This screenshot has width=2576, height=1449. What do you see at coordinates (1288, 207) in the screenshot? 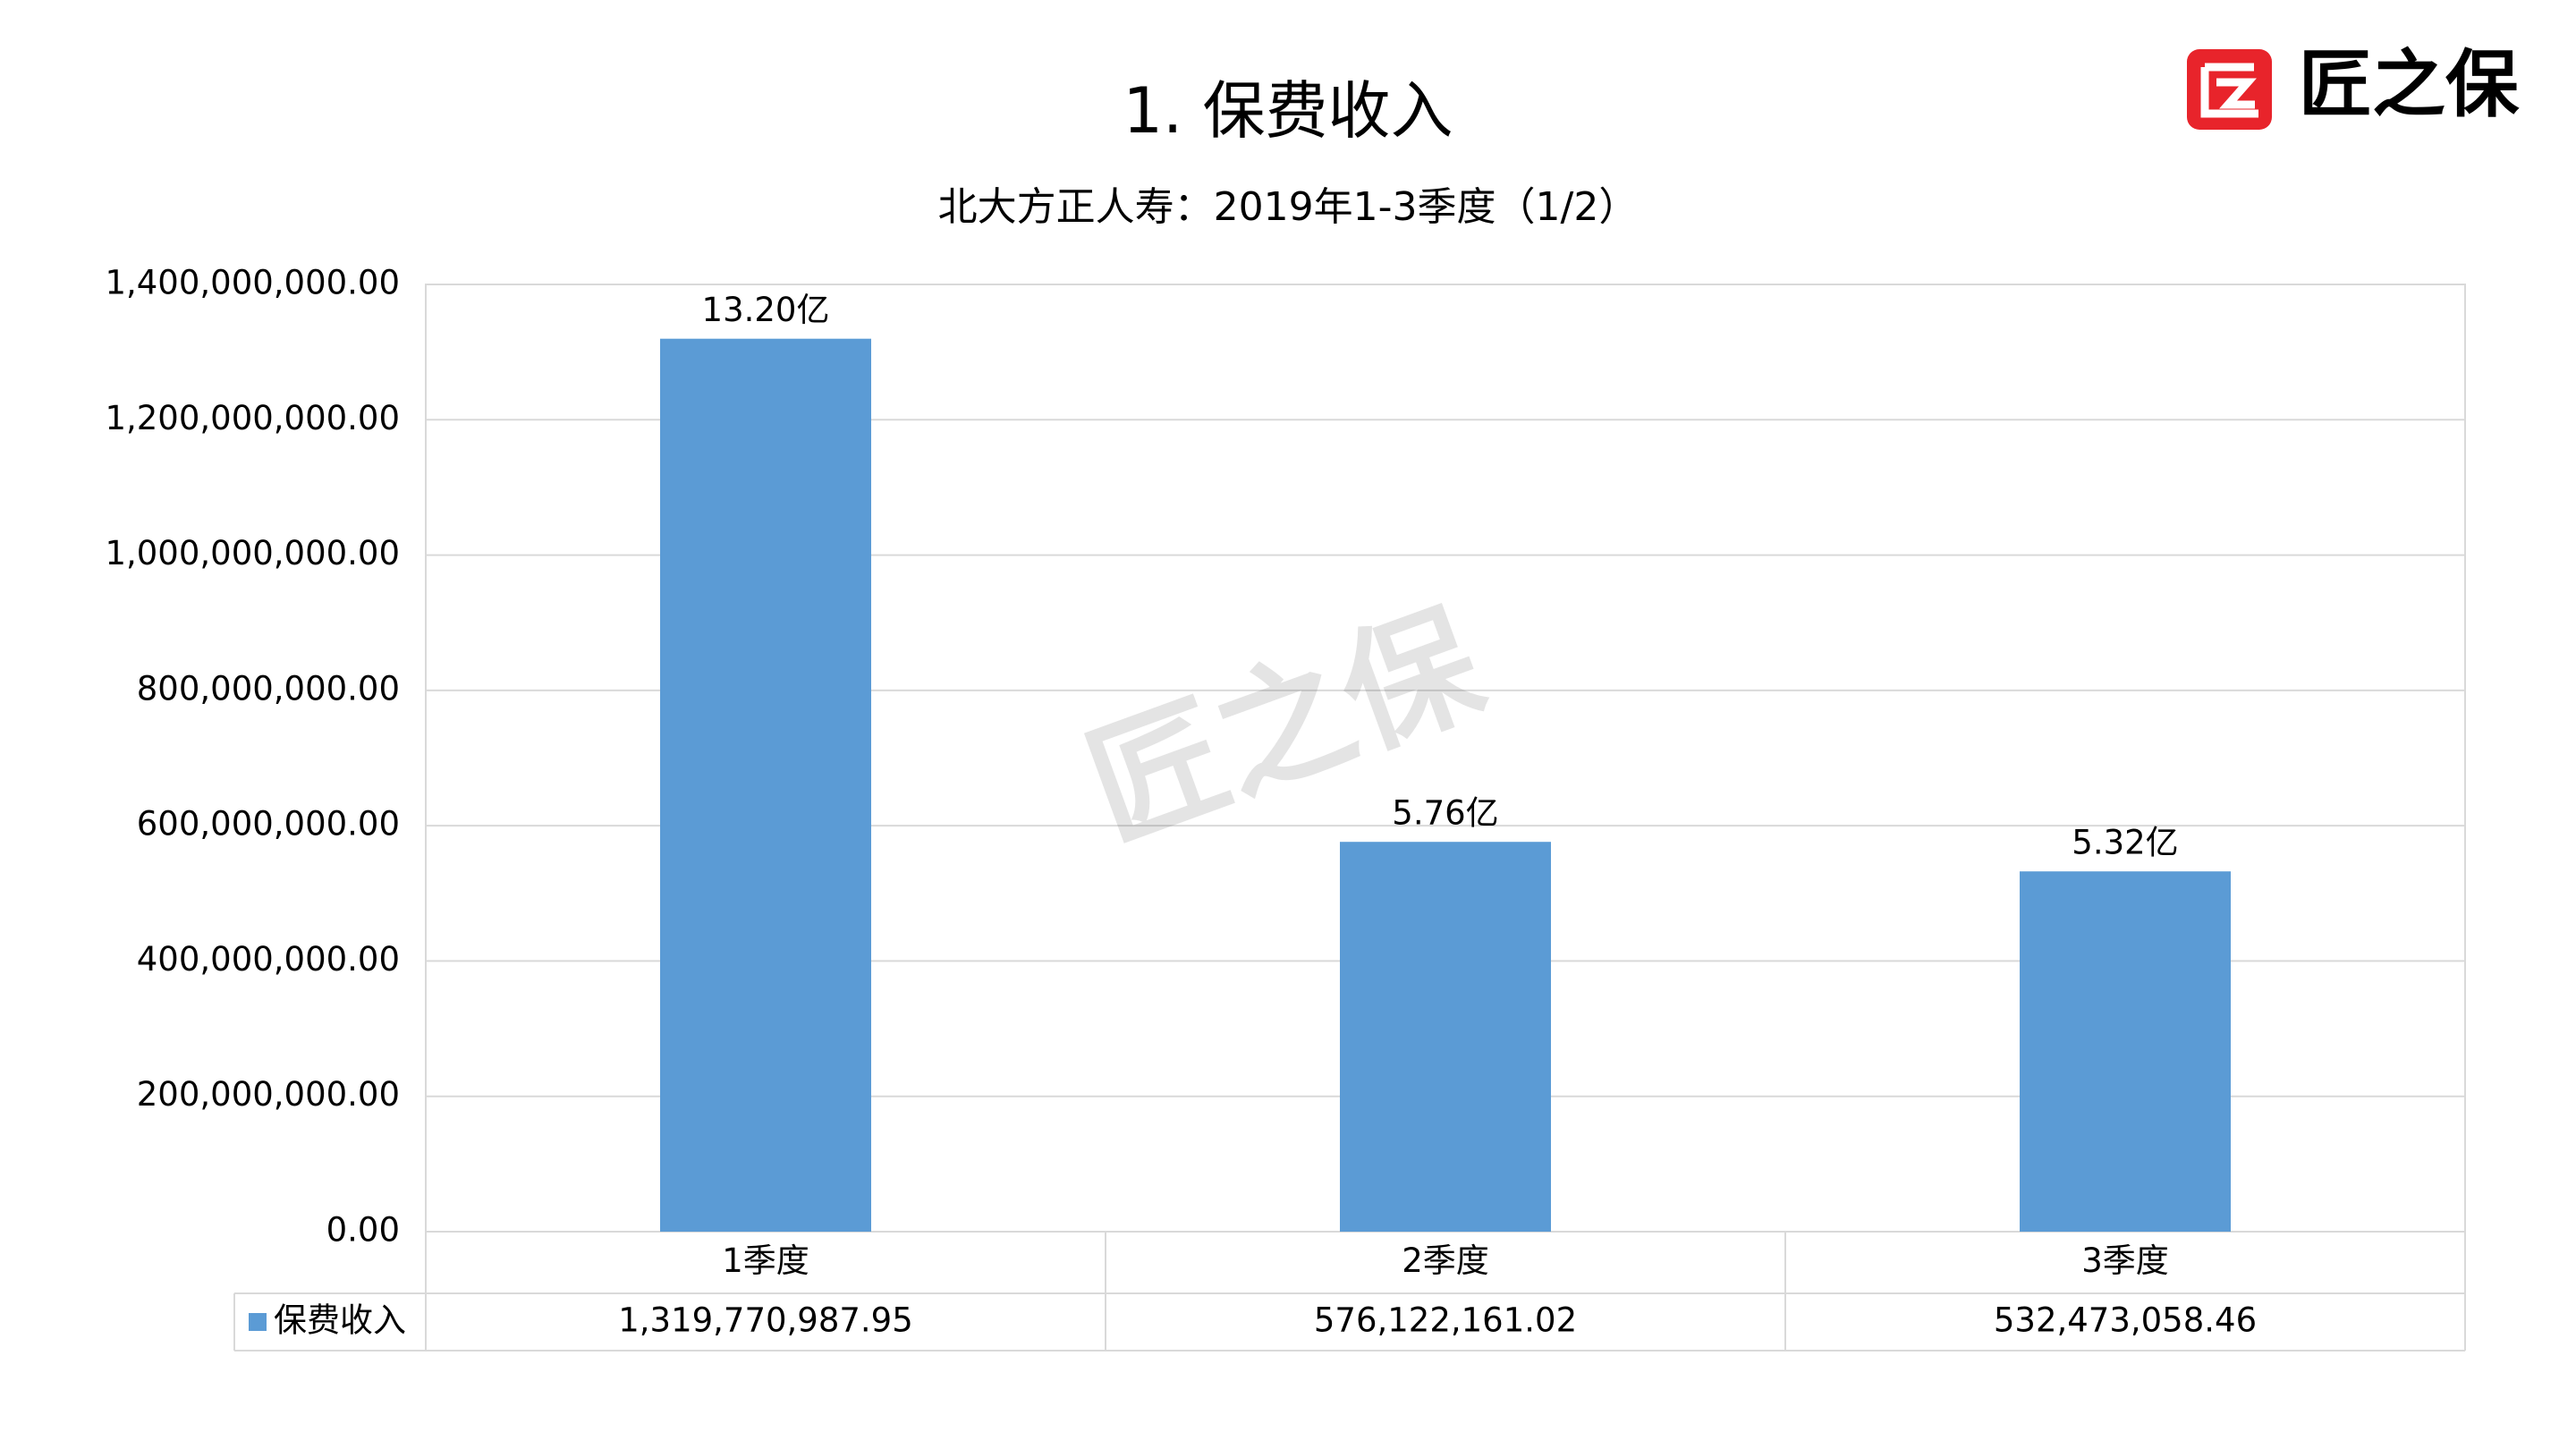
I see `chart-subtitle: 北大方正人寿：2019年1-3季度（1/2）` at bounding box center [1288, 207].